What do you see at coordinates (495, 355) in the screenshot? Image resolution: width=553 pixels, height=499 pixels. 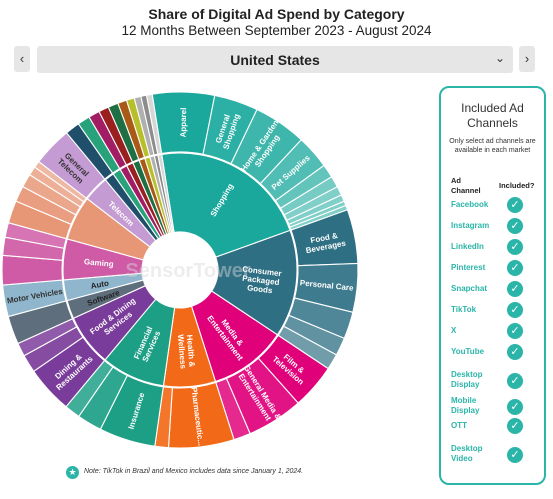 I see `channel-row: YouTube ✓` at bounding box center [495, 355].